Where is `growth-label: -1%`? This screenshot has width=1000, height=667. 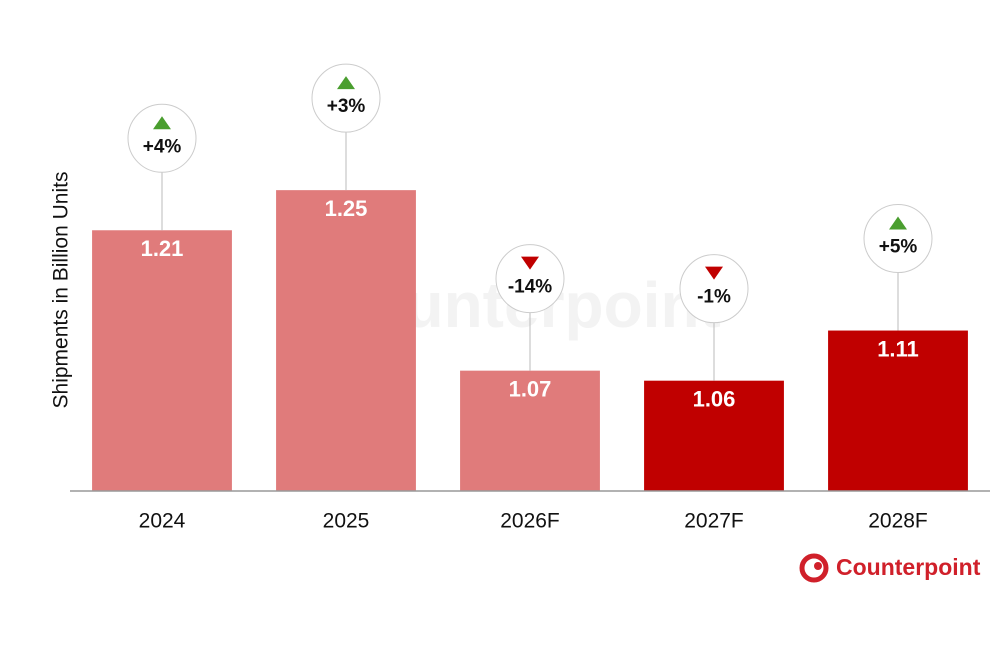 growth-label: -1% is located at coordinates (714, 297).